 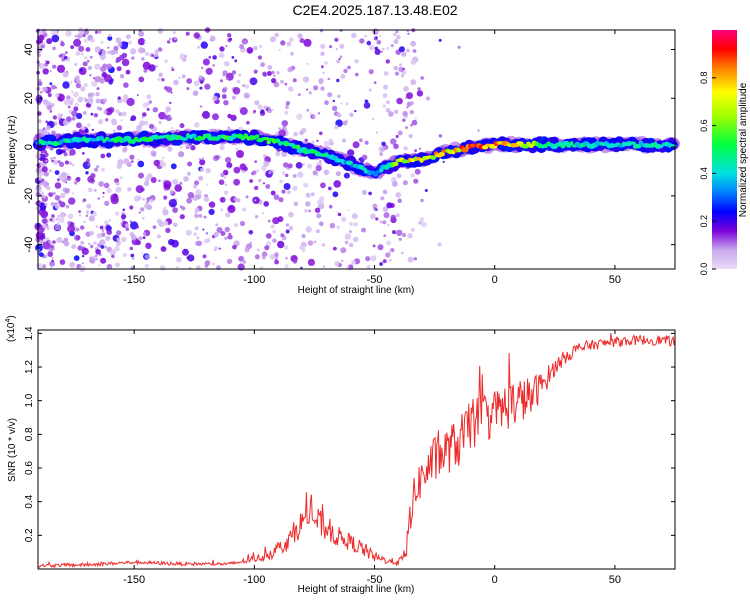 I want to click on spectrogram-ridge-point, so click(x=638, y=146).